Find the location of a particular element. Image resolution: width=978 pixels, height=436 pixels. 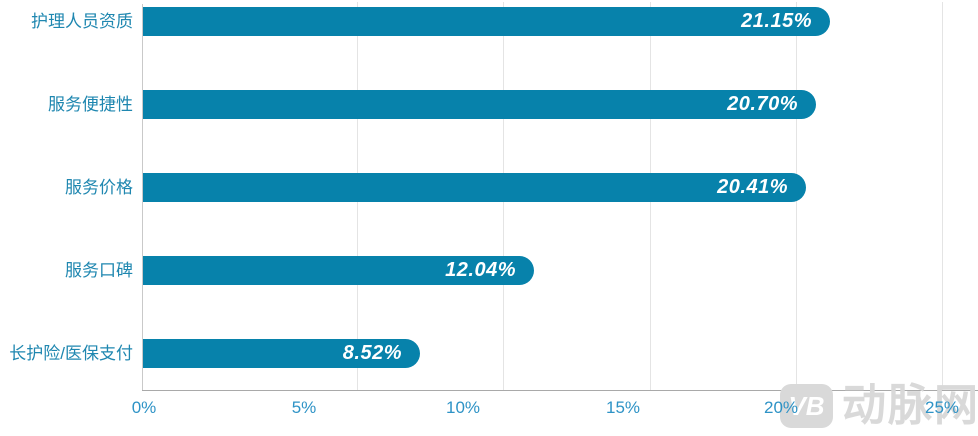

x-tick-label: 20% is located at coordinates (781, 407).